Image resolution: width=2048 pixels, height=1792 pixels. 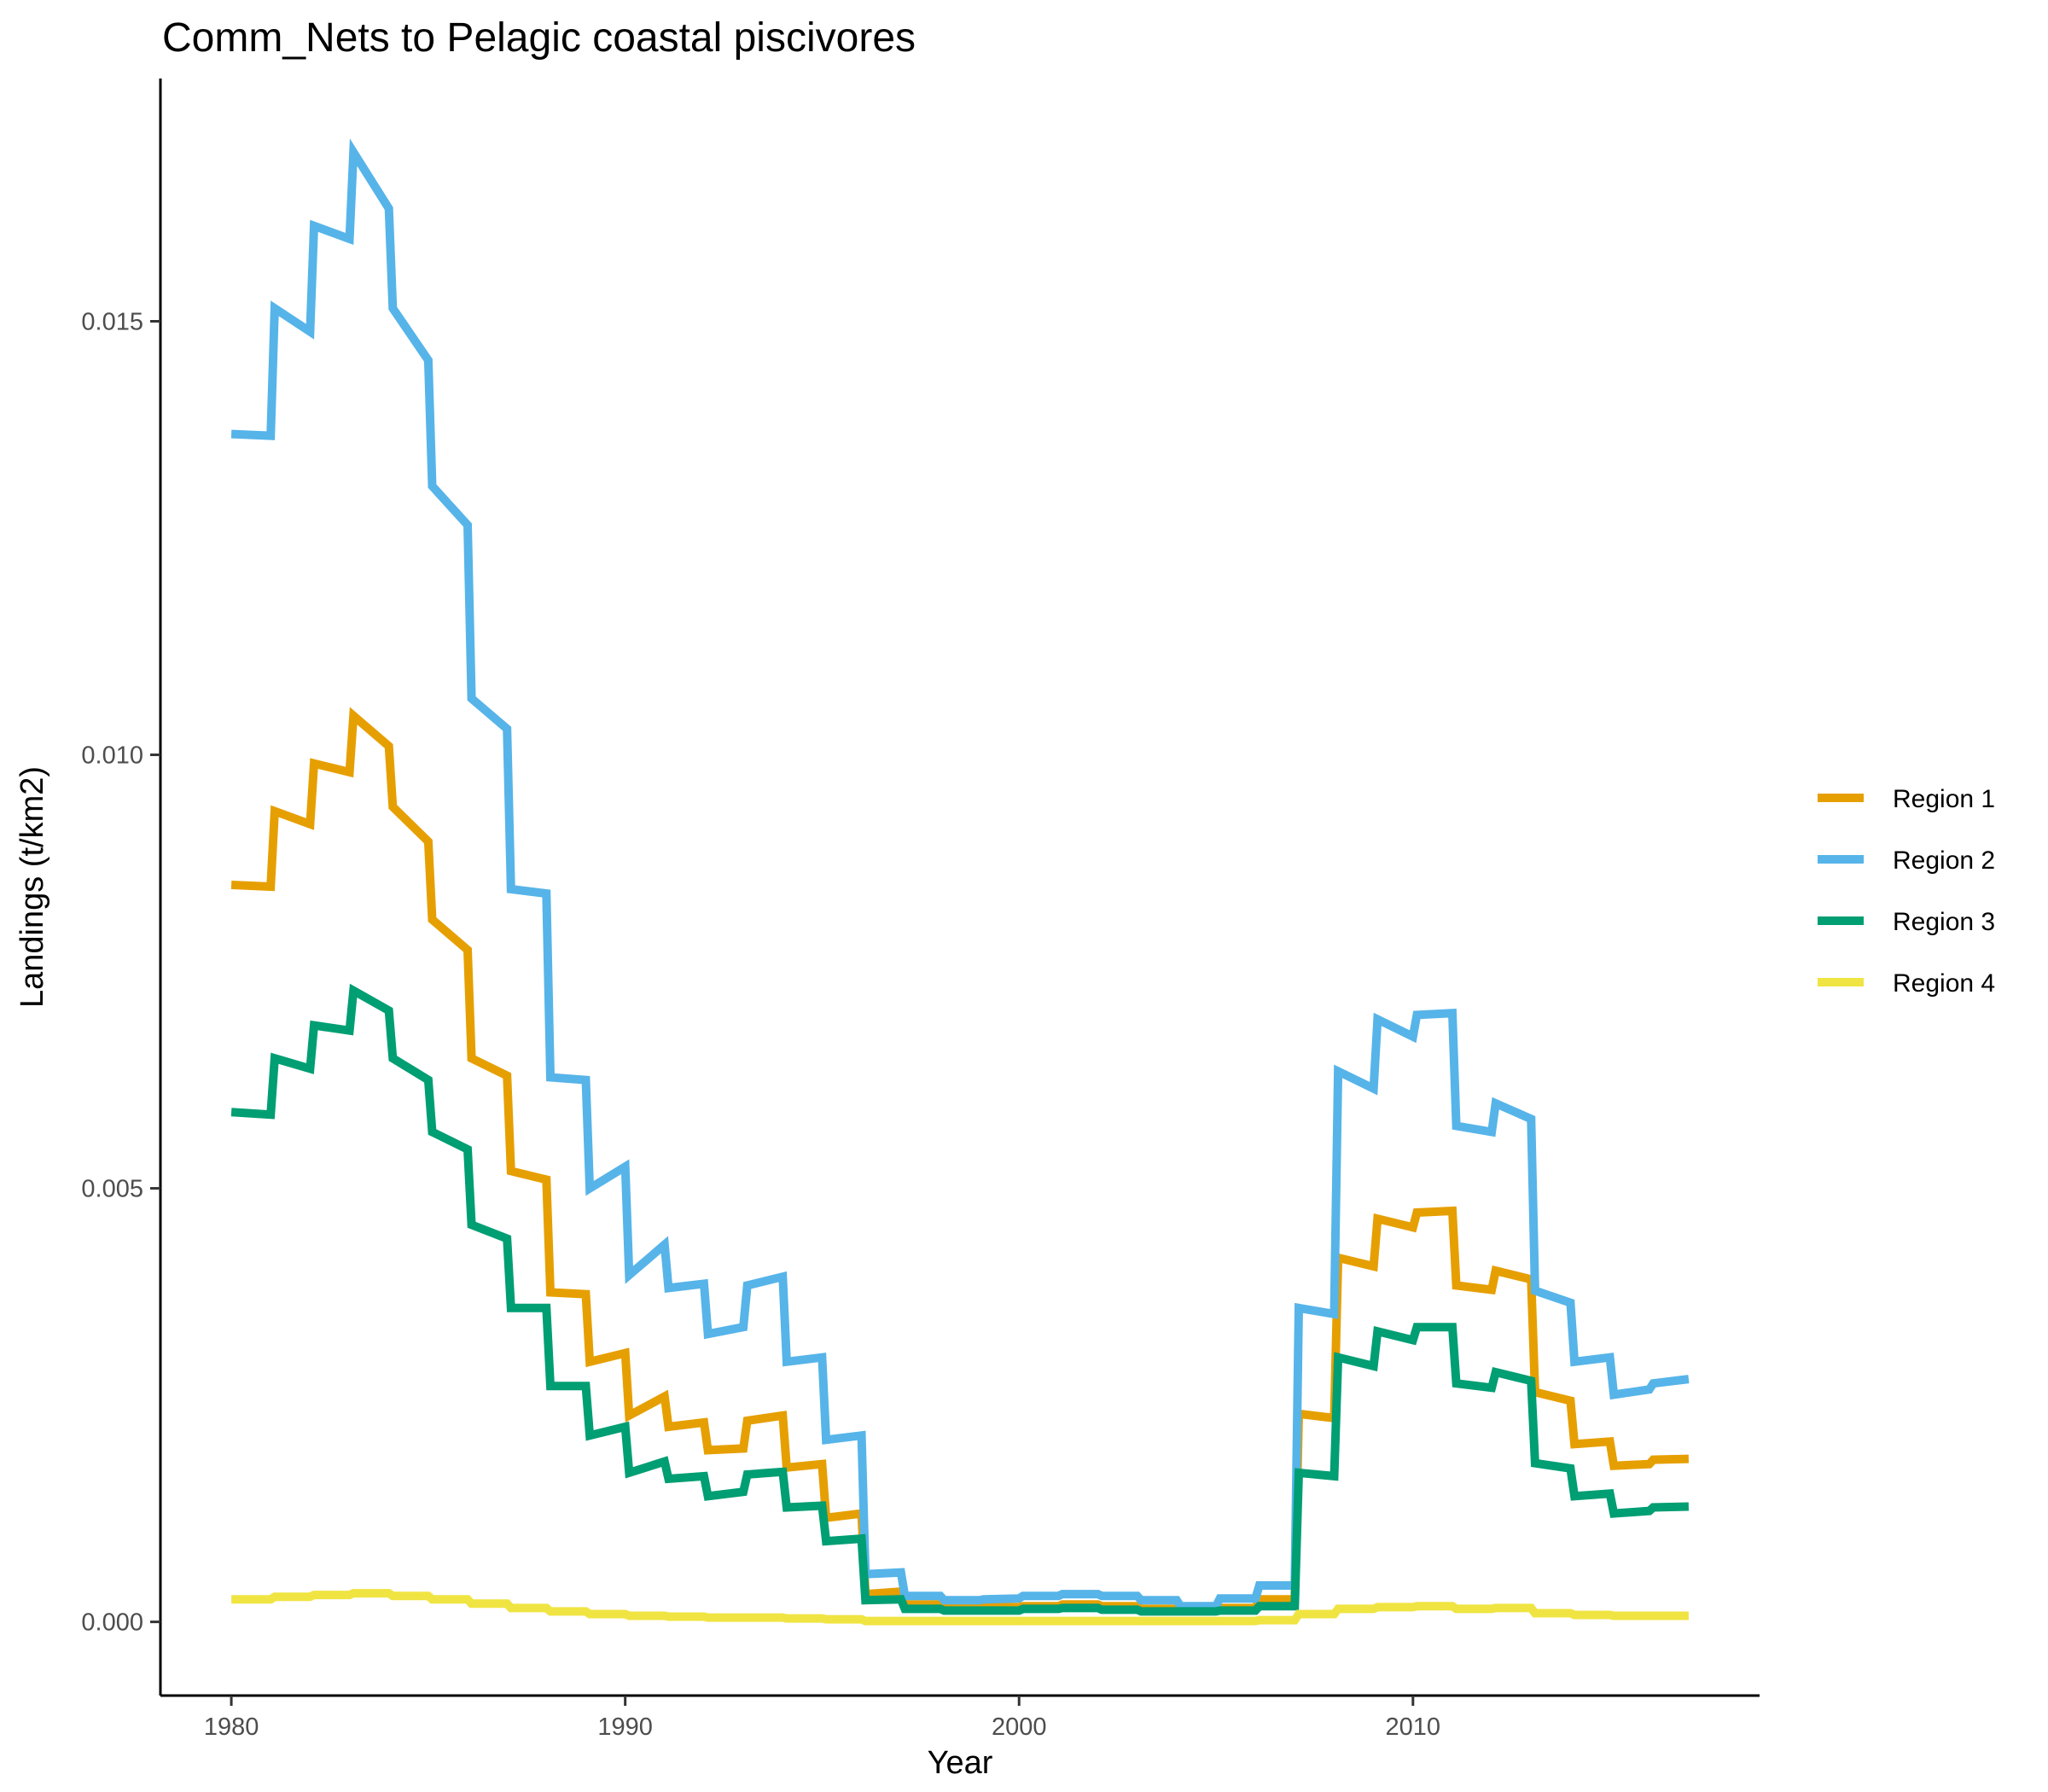 What do you see at coordinates (232, 1727) in the screenshot?
I see `x-tick-label: 1980` at bounding box center [232, 1727].